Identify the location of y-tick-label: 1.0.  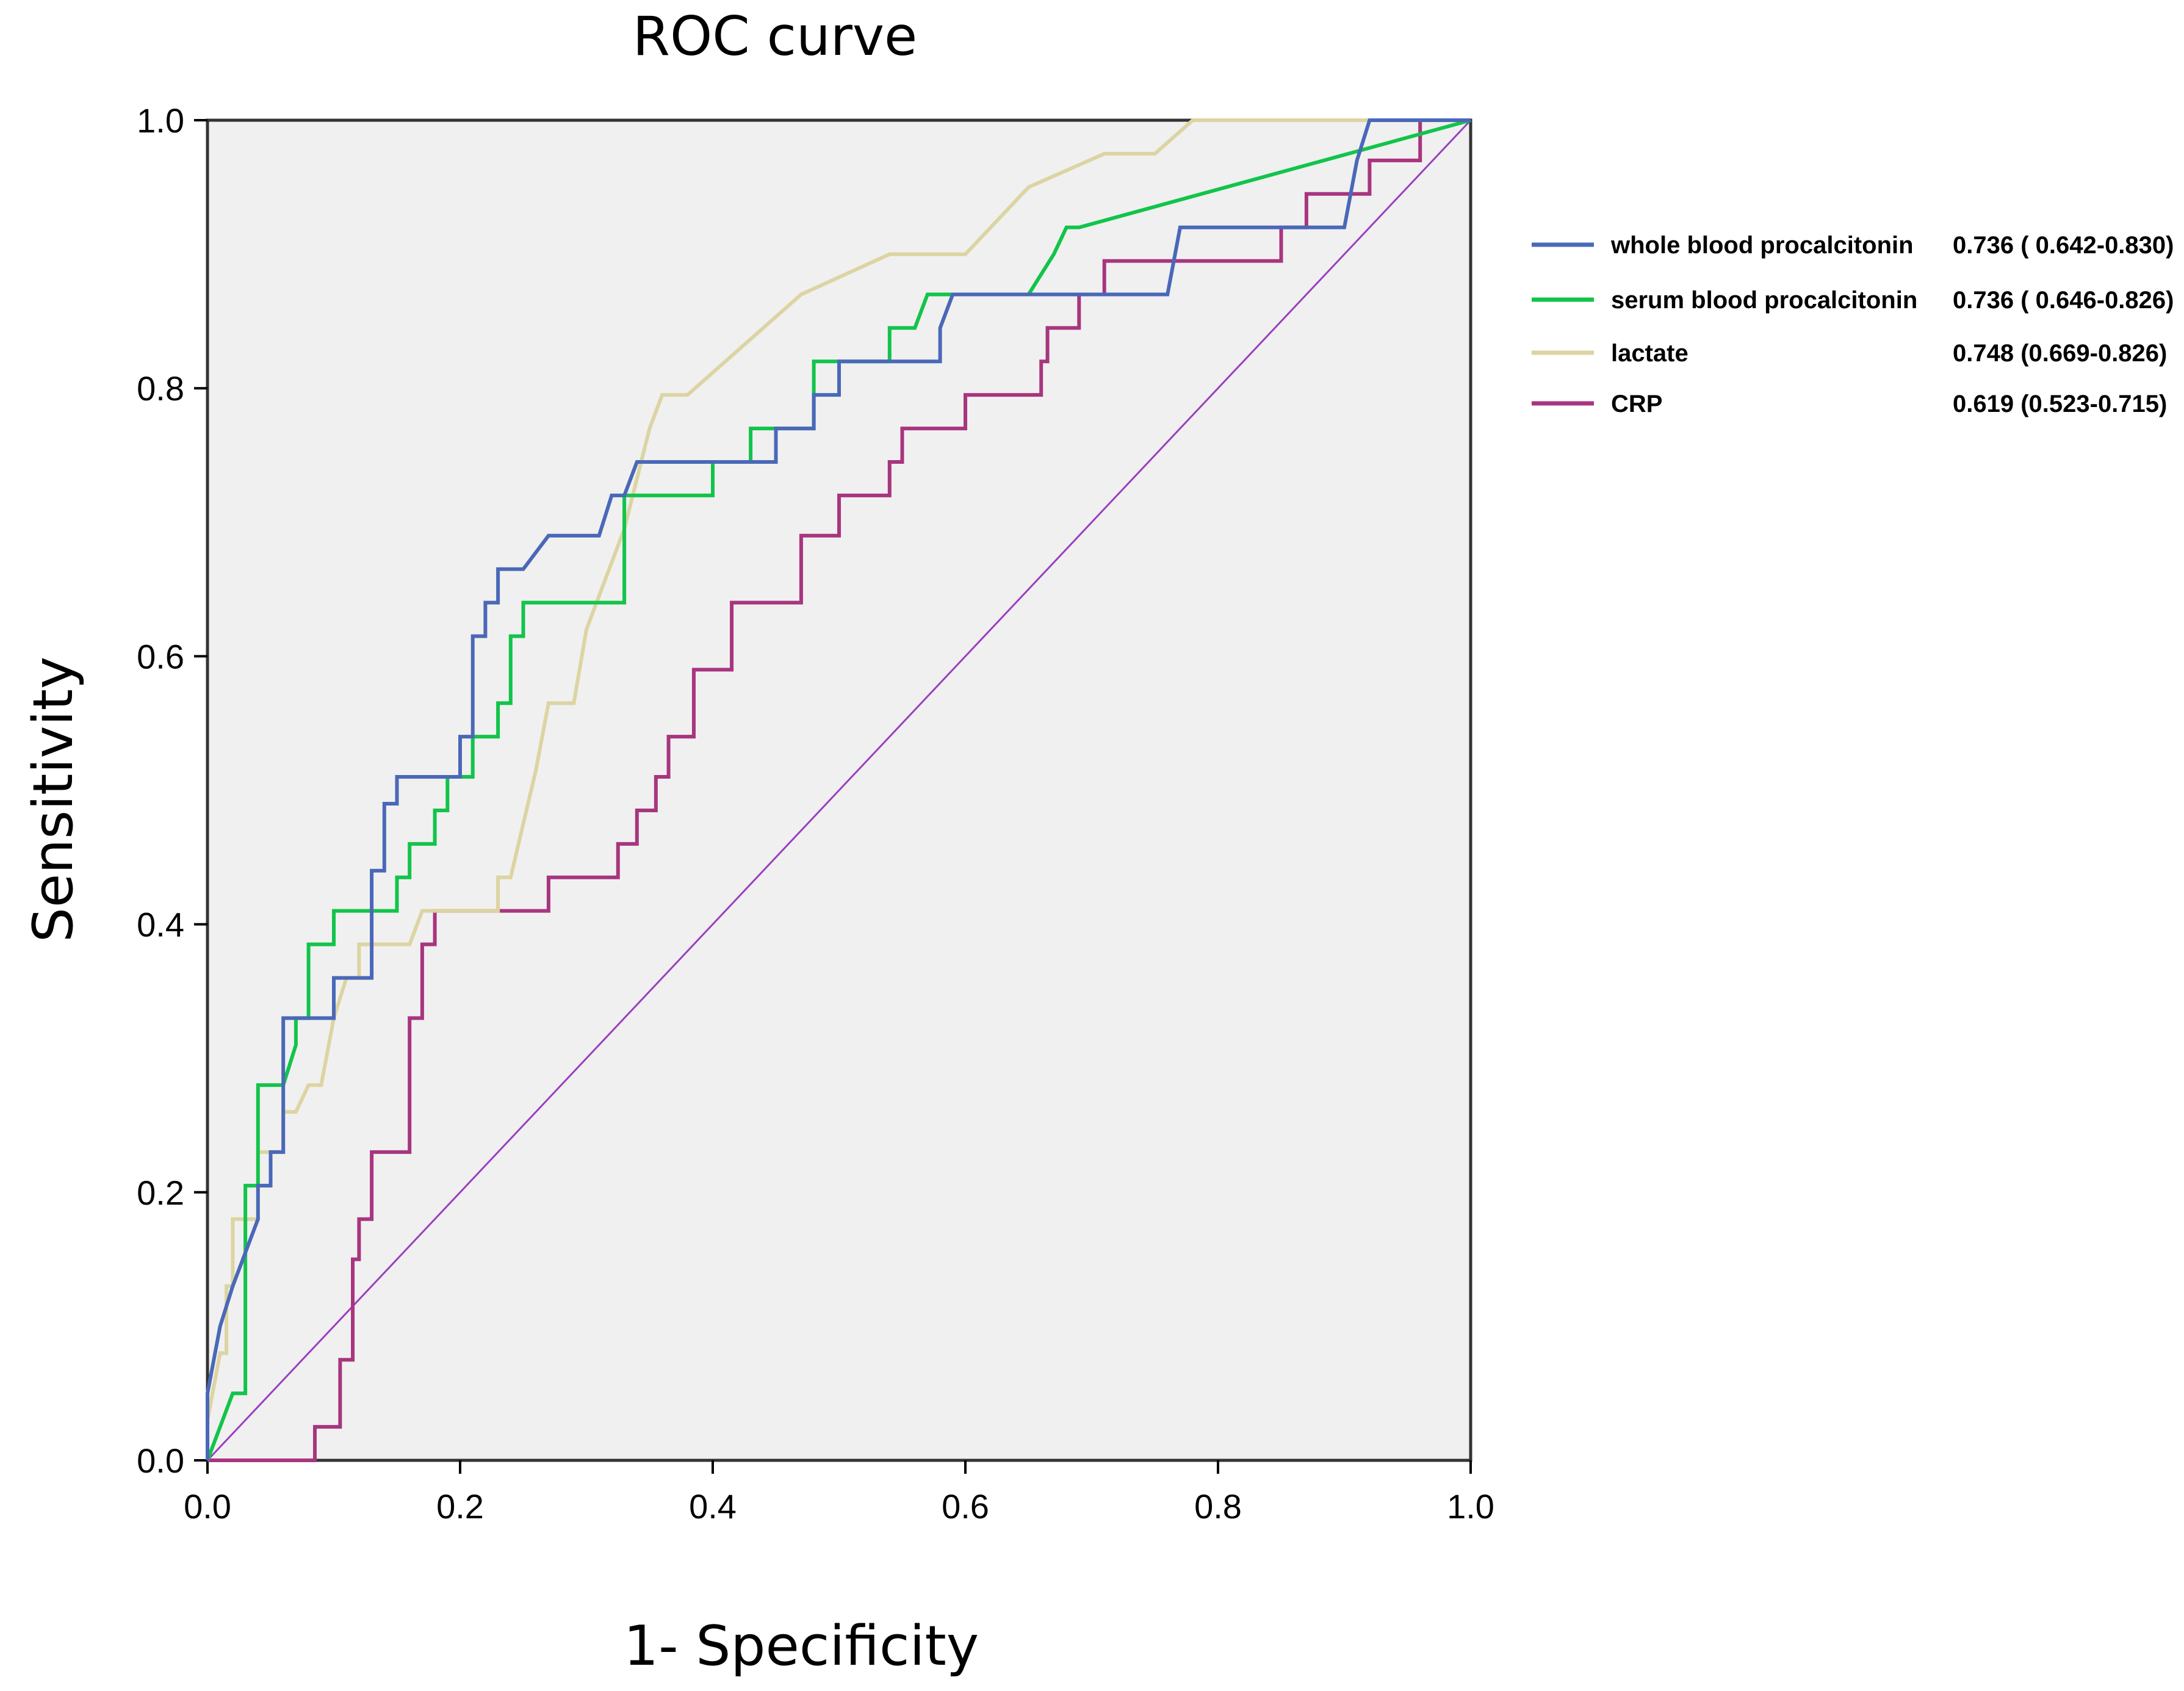
(160, 120).